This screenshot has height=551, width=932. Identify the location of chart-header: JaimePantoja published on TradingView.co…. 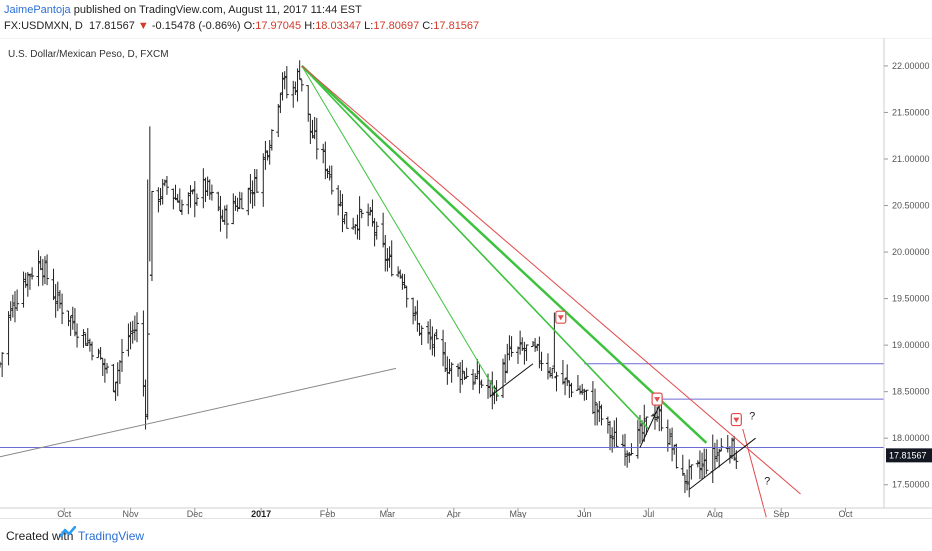
(466, 19).